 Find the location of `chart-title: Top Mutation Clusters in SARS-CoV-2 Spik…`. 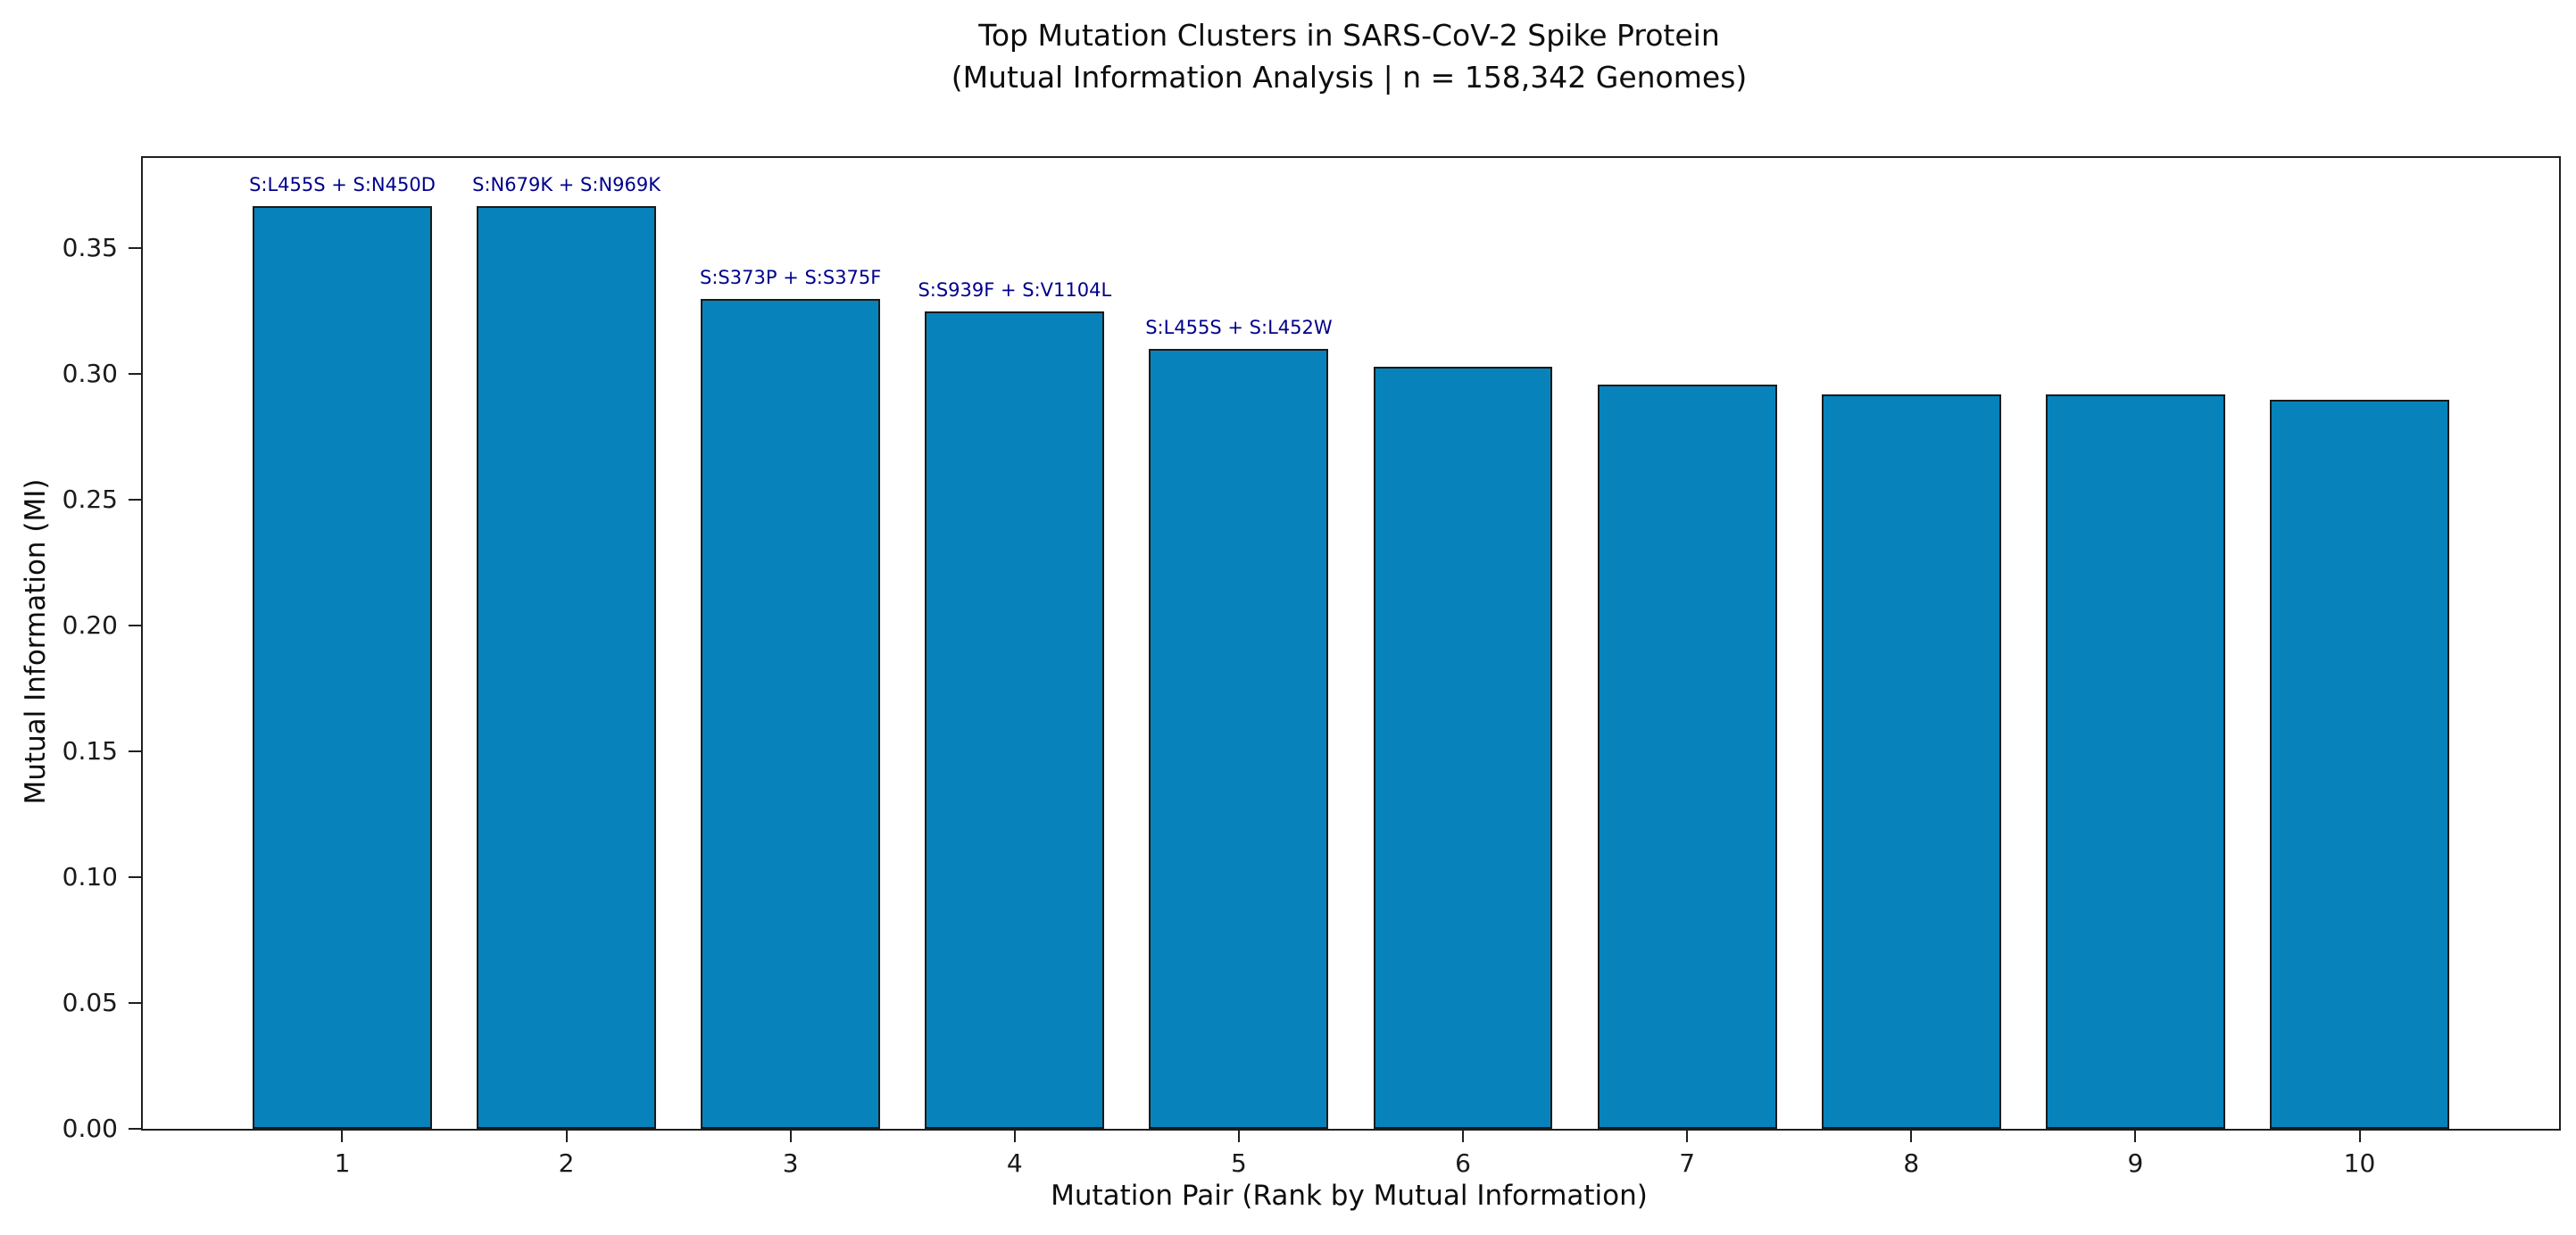

chart-title: Top Mutation Clusters in SARS-CoV-2 Spik… is located at coordinates (1349, 56).